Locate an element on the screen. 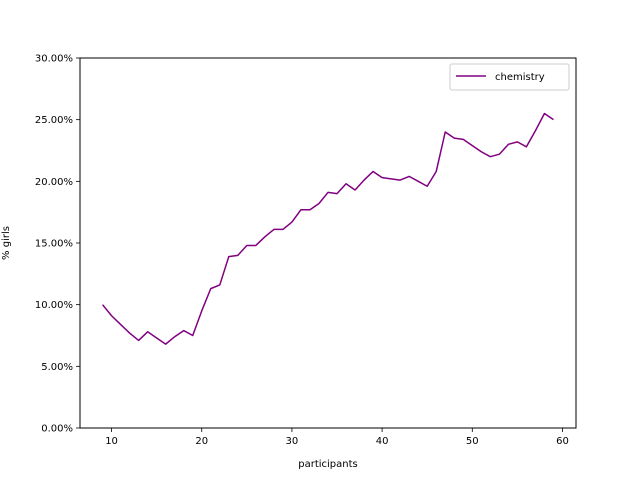  x-tick-label: 50 is located at coordinates (472, 441).